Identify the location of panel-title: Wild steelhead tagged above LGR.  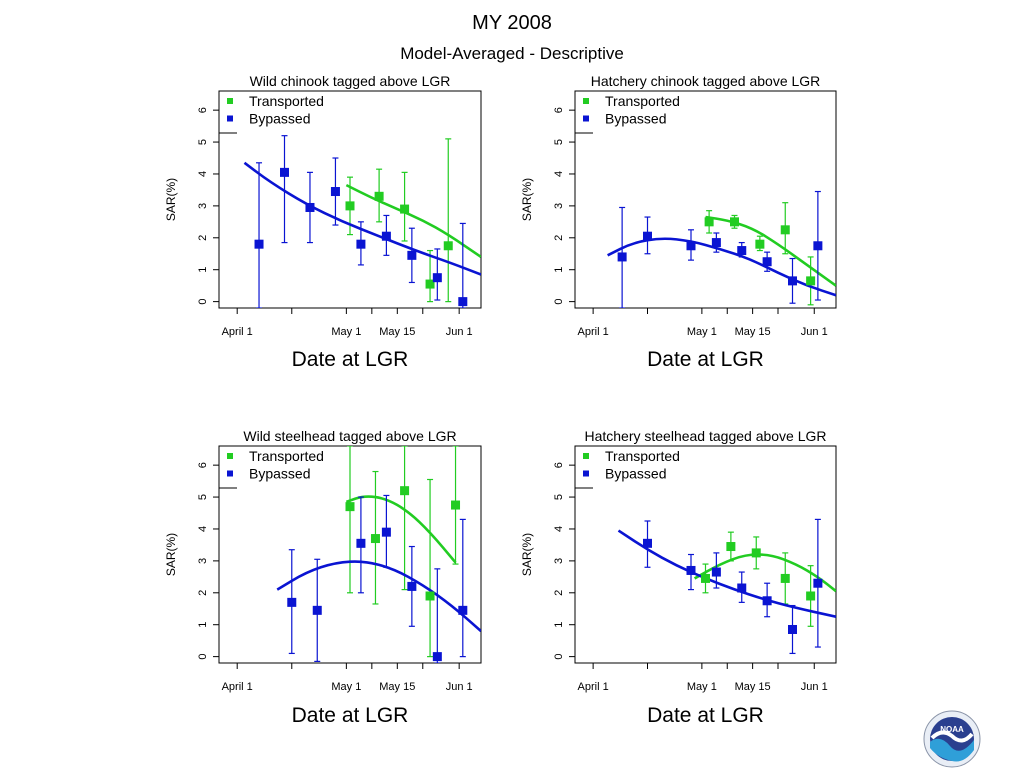
(349, 436).